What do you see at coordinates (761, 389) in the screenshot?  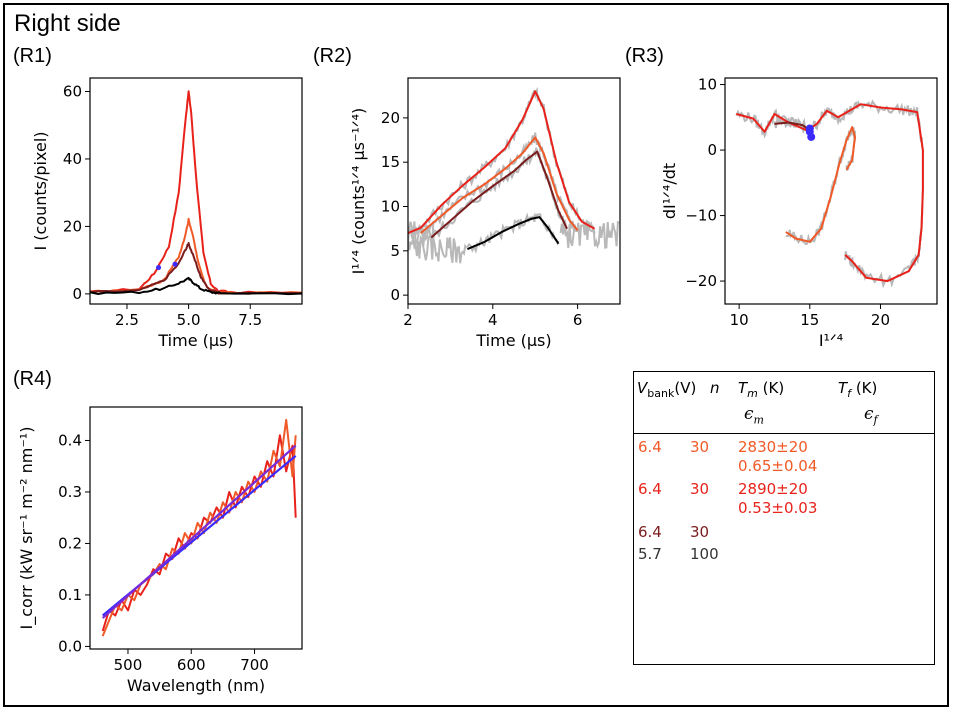 I see `header-tm: Tm (K)` at bounding box center [761, 389].